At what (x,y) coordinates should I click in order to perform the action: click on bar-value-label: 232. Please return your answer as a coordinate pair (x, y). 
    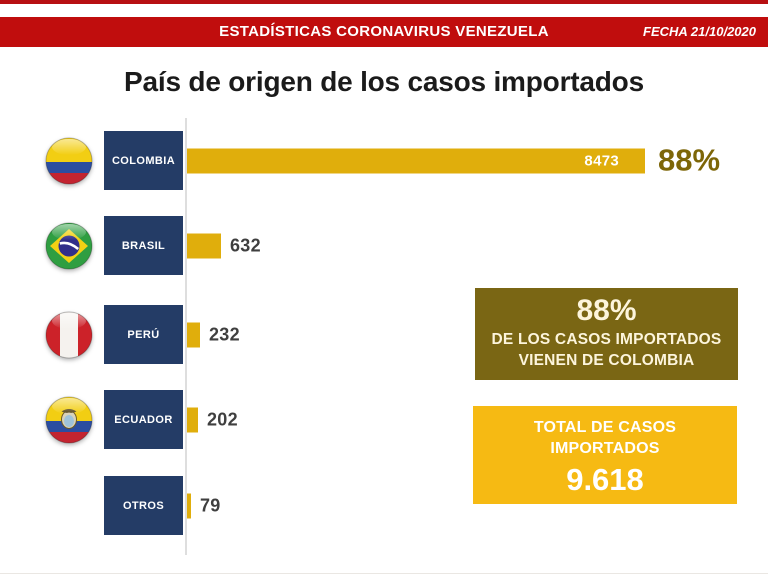
    Looking at the image, I should click on (224, 334).